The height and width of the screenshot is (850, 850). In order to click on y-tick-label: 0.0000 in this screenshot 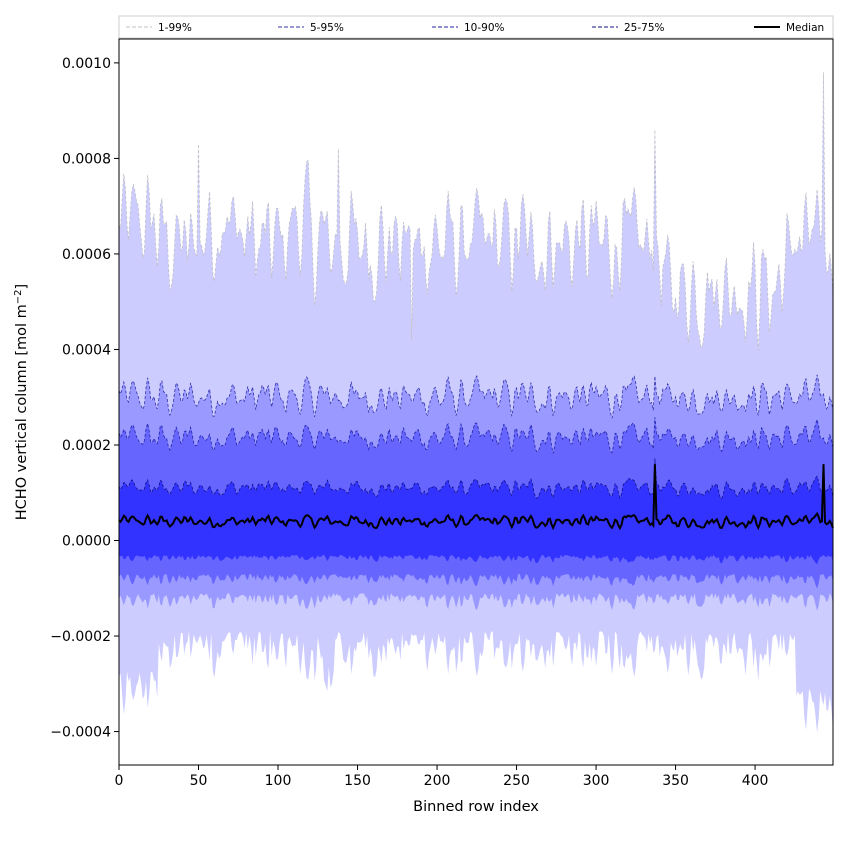, I will do `click(86, 542)`.